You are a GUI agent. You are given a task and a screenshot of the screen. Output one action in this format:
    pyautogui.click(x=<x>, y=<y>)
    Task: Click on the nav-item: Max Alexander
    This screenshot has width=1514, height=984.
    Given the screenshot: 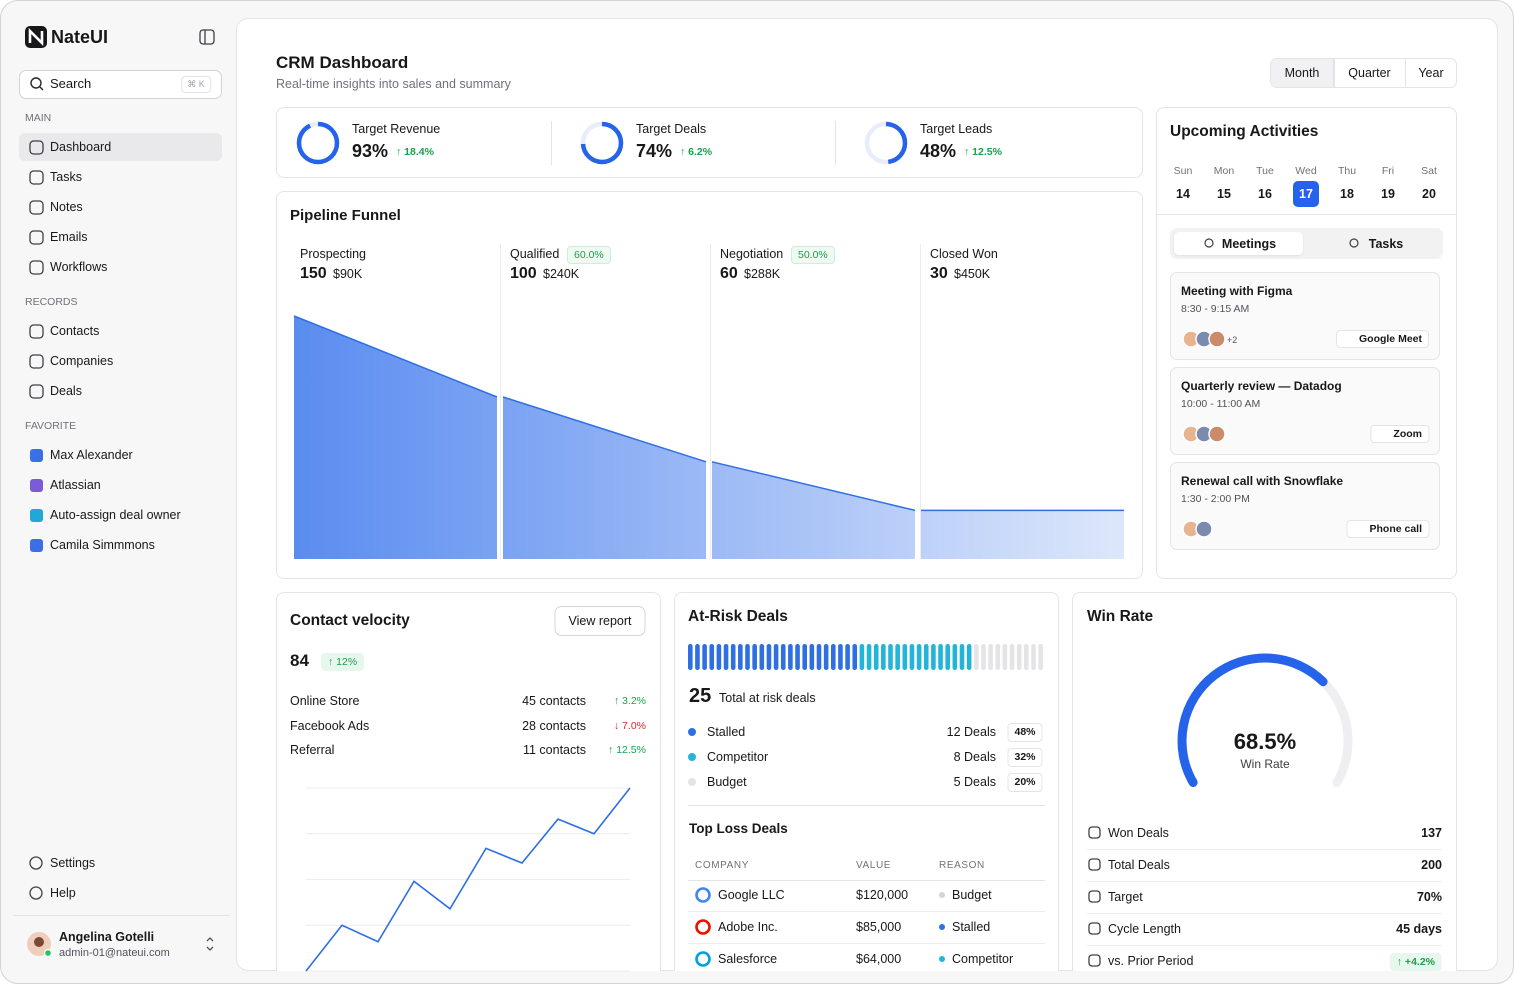 What is the action you would take?
    pyautogui.click(x=91, y=455)
    